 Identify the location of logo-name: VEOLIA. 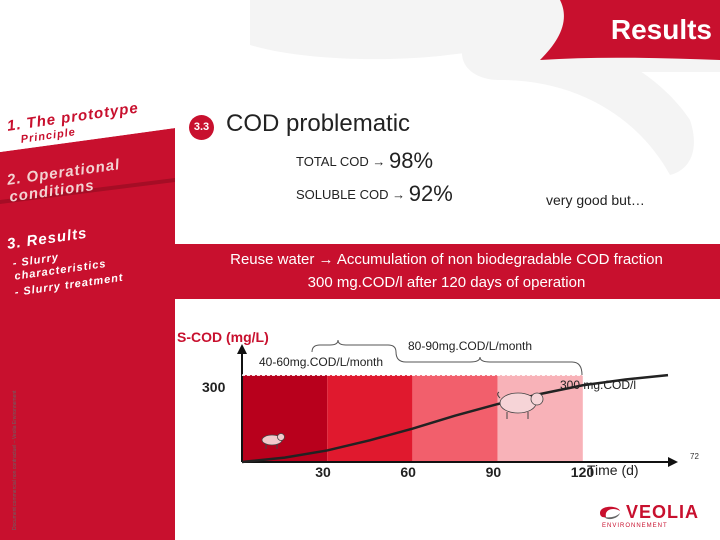
(663, 512).